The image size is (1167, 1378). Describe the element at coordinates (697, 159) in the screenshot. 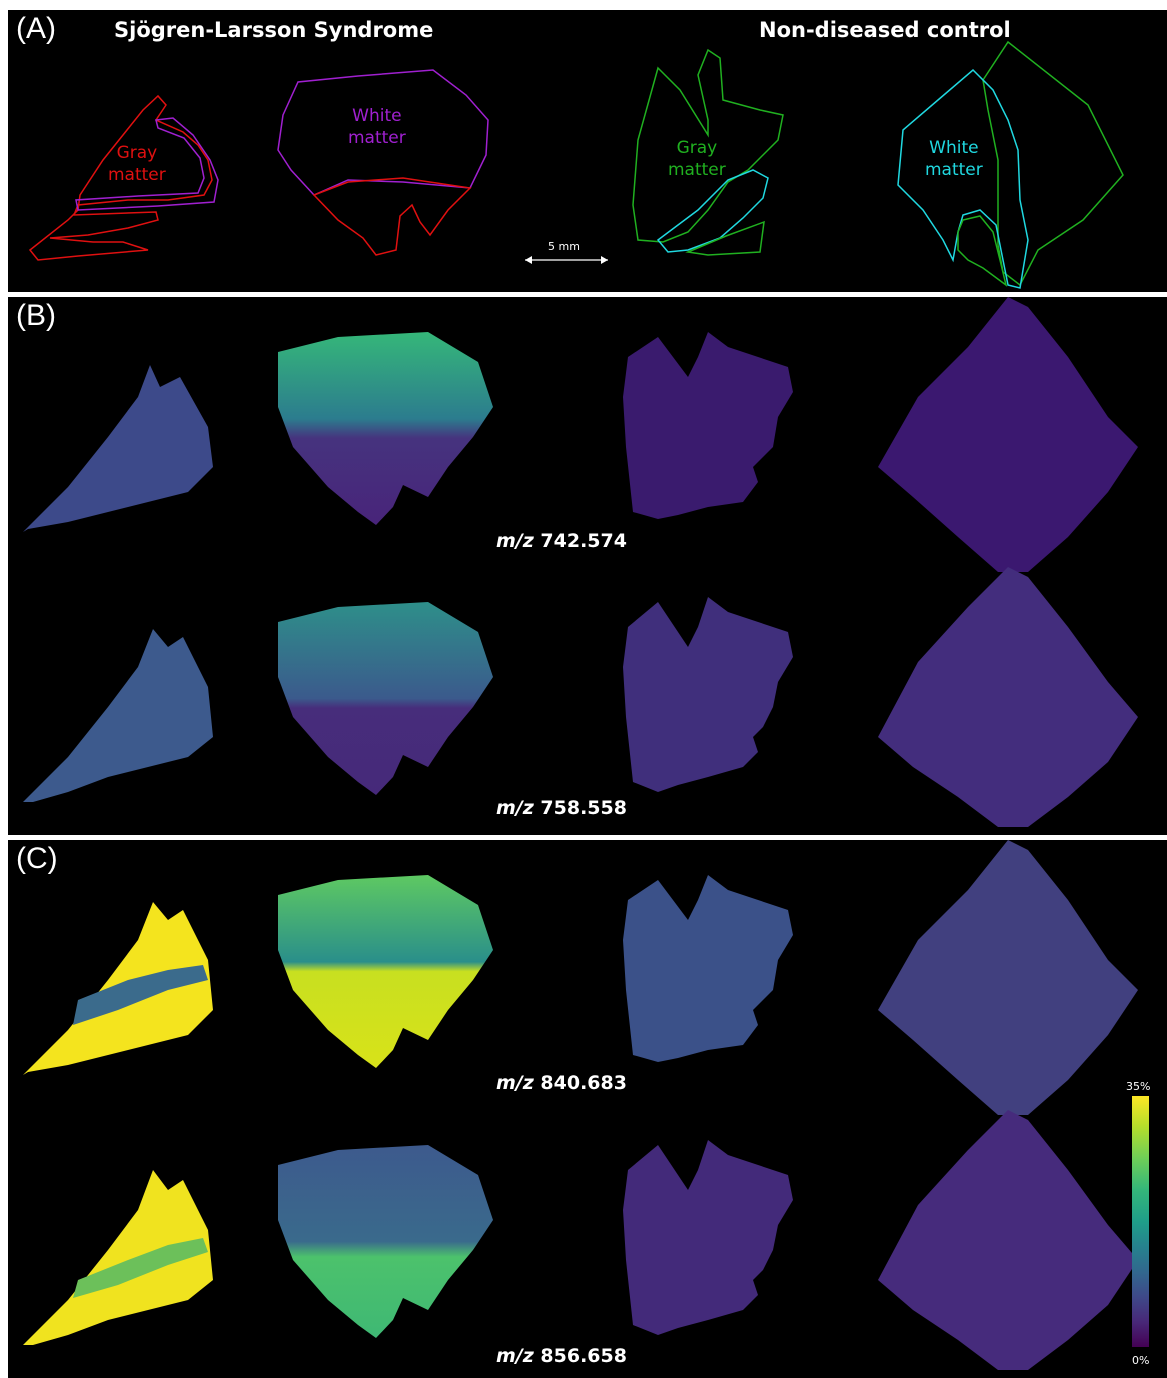

I see `ctrl-gray-label: Gray matter` at that location.